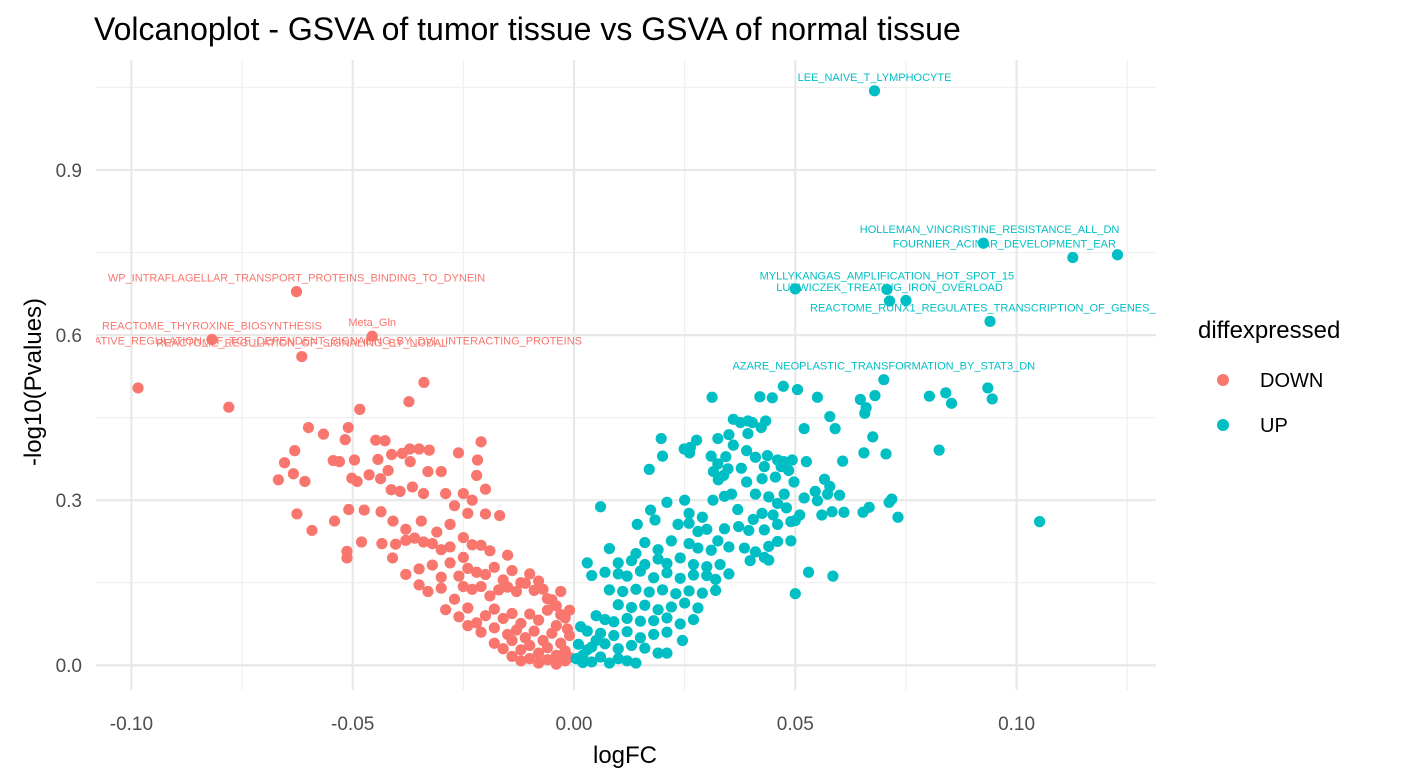  Describe the element at coordinates (1223, 425) in the screenshot. I see `legend-key-up` at that location.